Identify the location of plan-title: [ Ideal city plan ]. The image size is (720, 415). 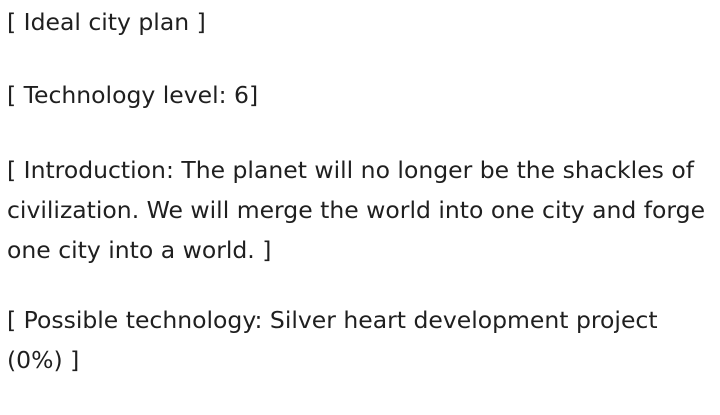
(106, 22).